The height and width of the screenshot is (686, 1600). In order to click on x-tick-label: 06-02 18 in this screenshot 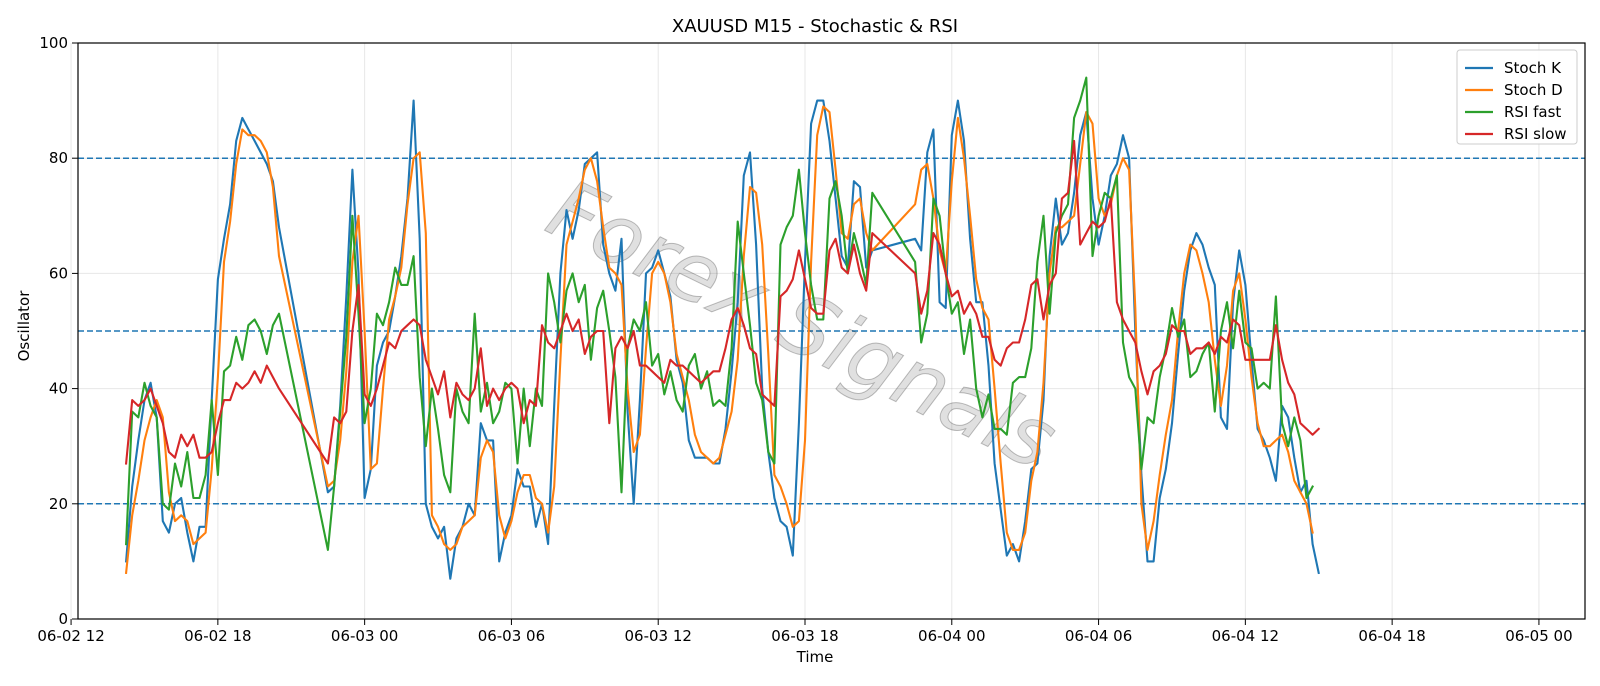, I will do `click(217, 636)`.